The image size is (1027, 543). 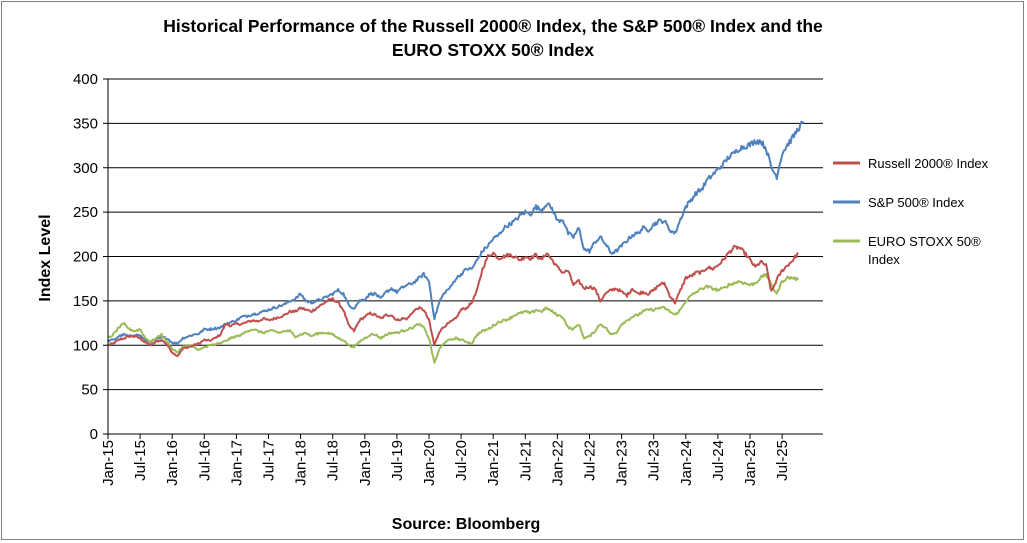 What do you see at coordinates (89, 390) in the screenshot?
I see `y-tick-label: 50` at bounding box center [89, 390].